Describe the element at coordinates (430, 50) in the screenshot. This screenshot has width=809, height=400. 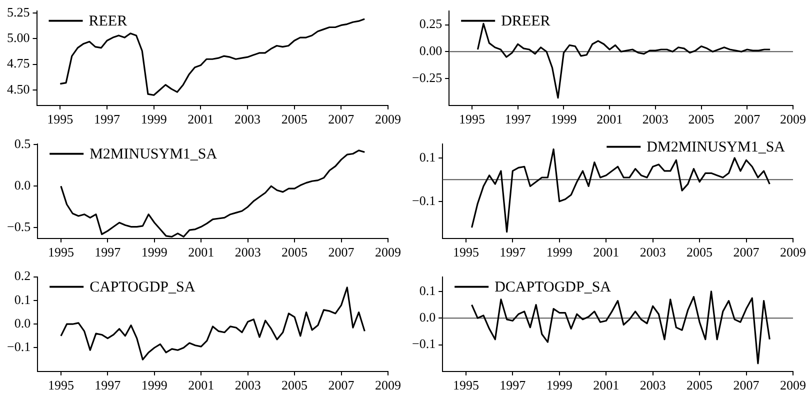
I see `y-tick-label: 0.00` at that location.